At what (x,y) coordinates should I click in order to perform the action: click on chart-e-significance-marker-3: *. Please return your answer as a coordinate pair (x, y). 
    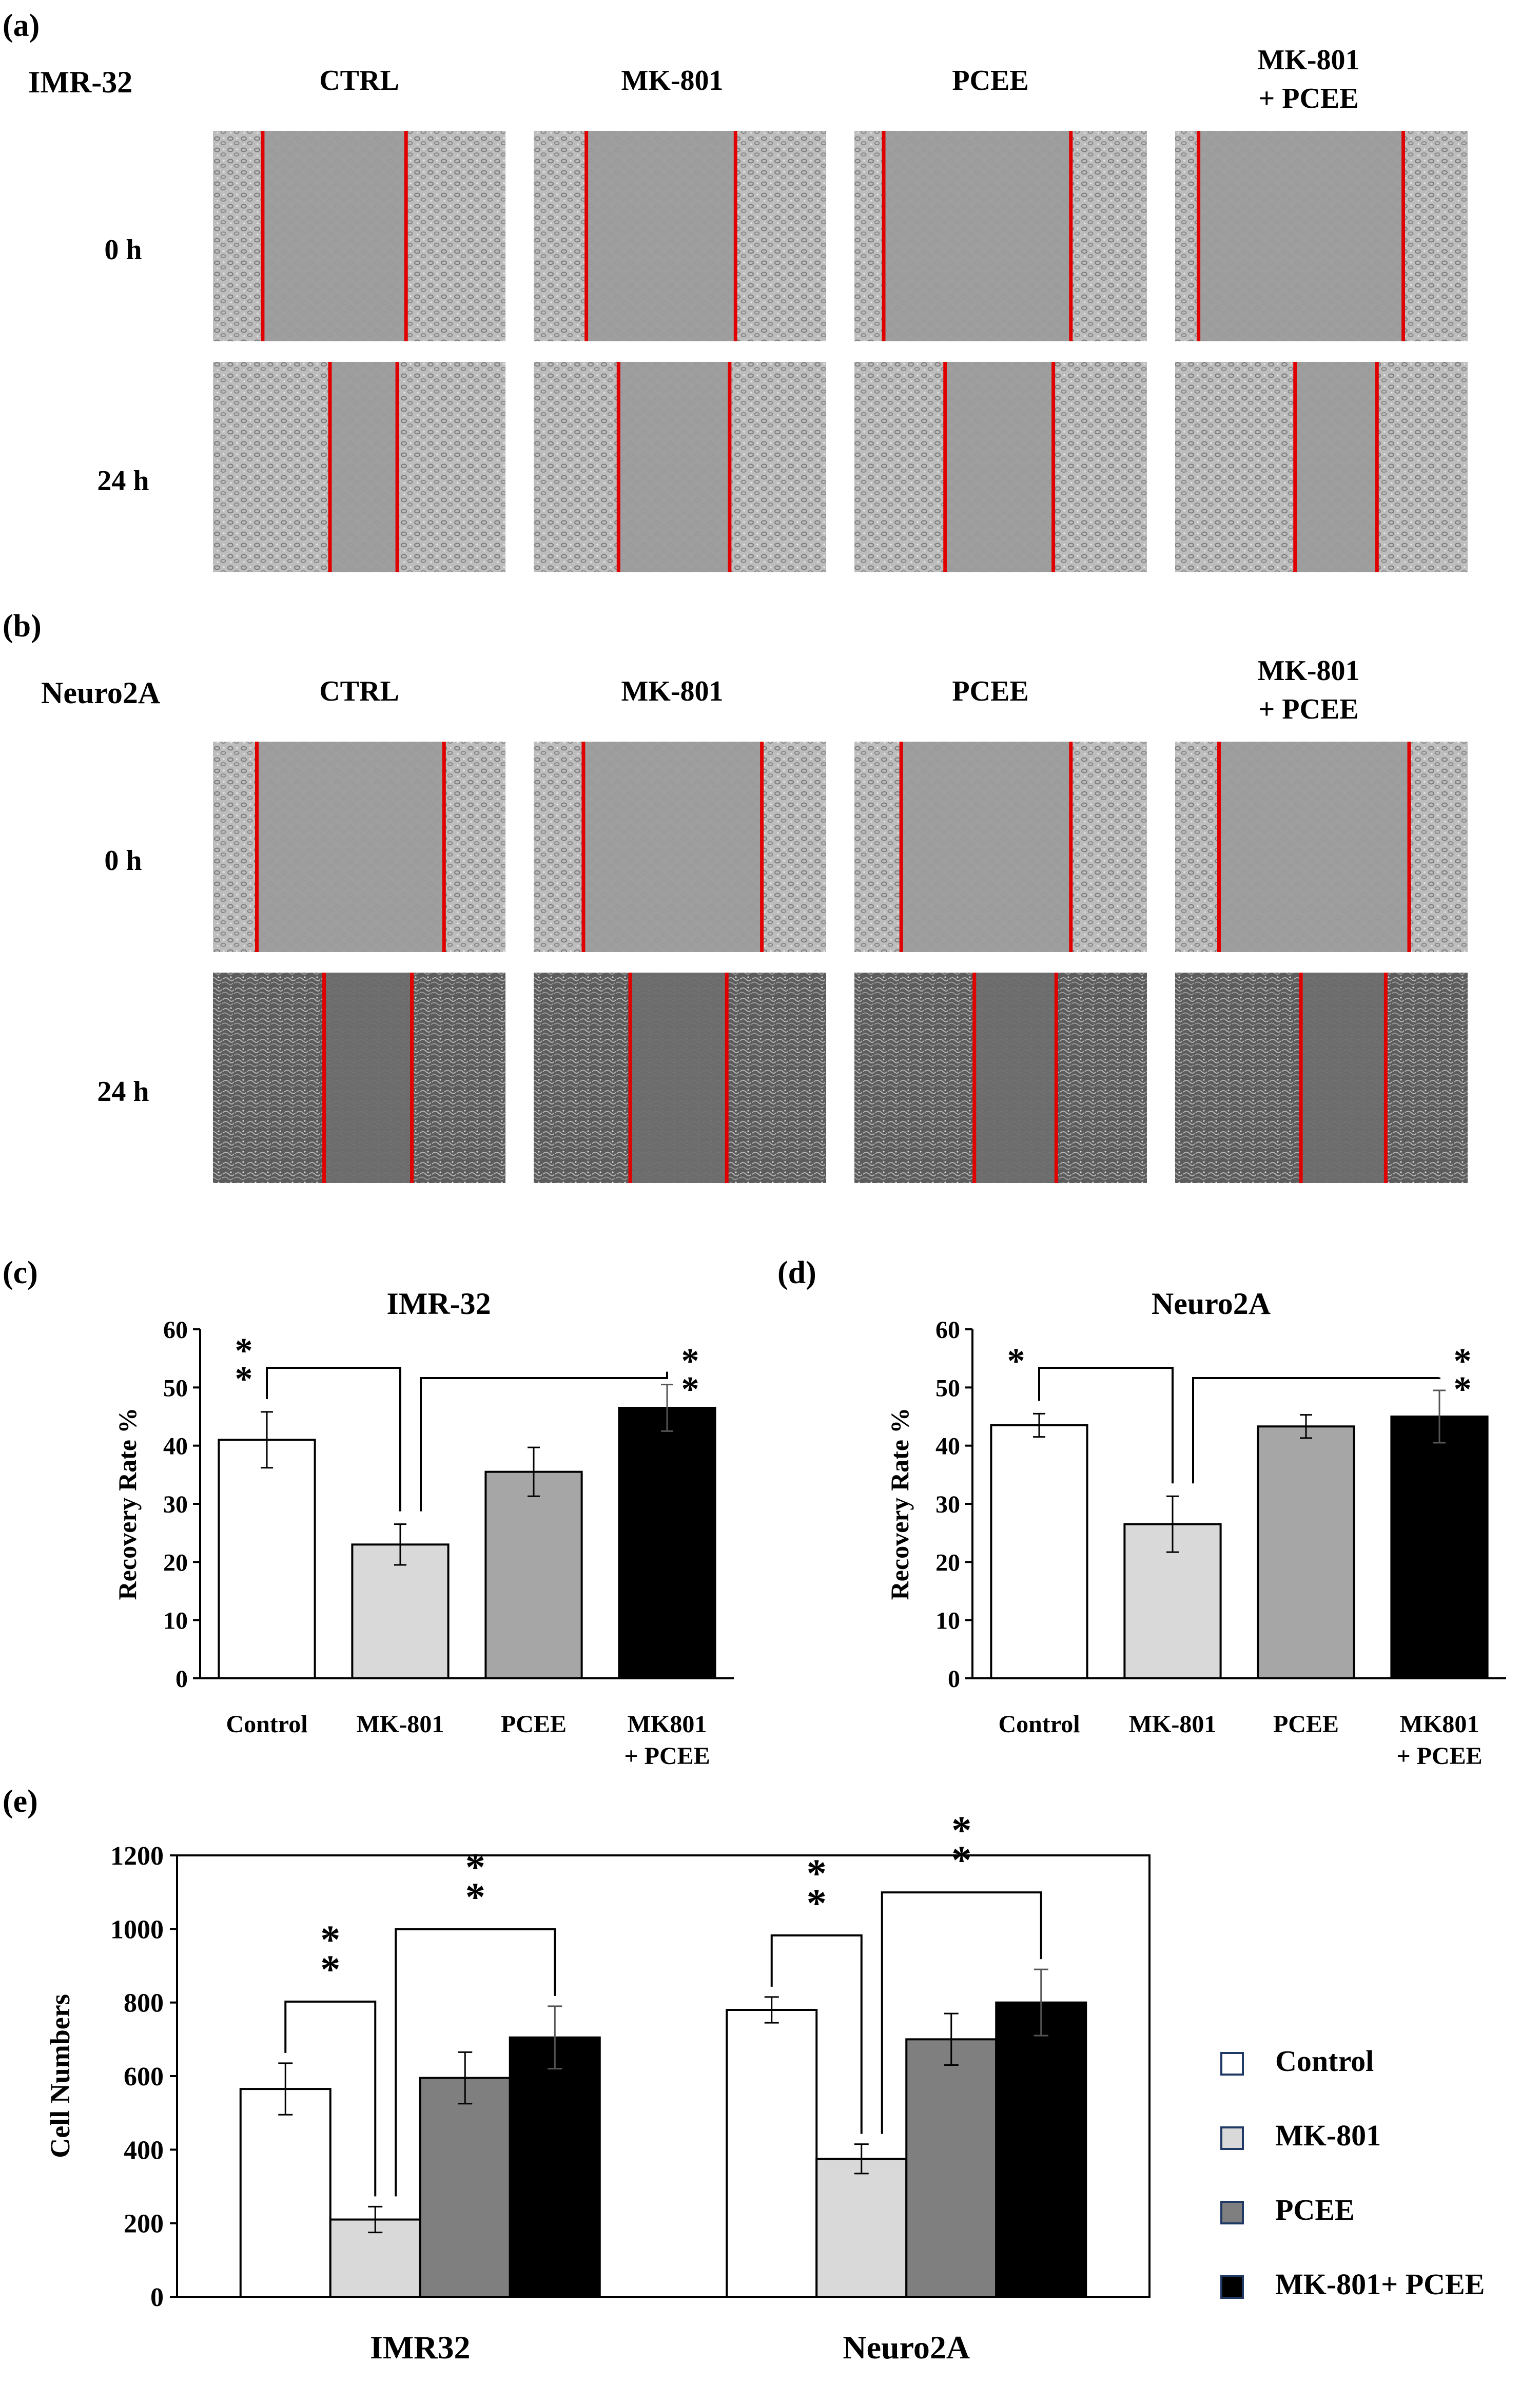
    Looking at the image, I should click on (961, 1830).